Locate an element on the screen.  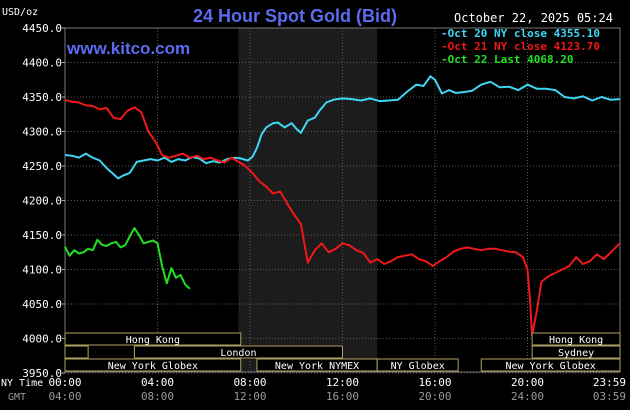
x-tick-ny: 12:00 is located at coordinates (342, 382).